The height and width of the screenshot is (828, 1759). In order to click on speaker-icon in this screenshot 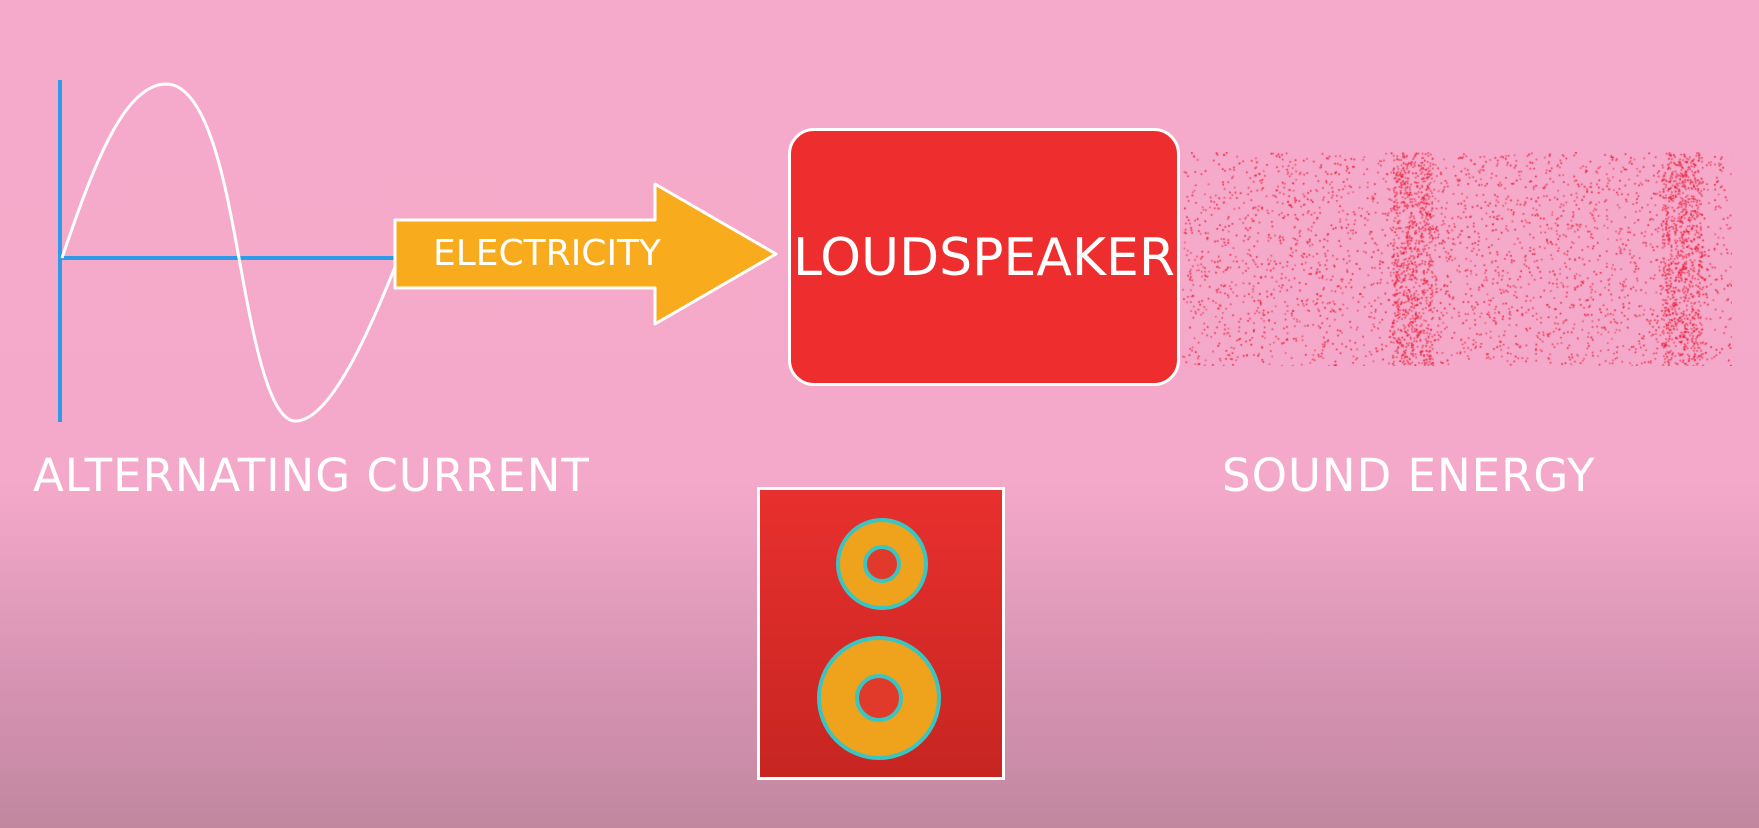, I will do `click(881, 633)`.